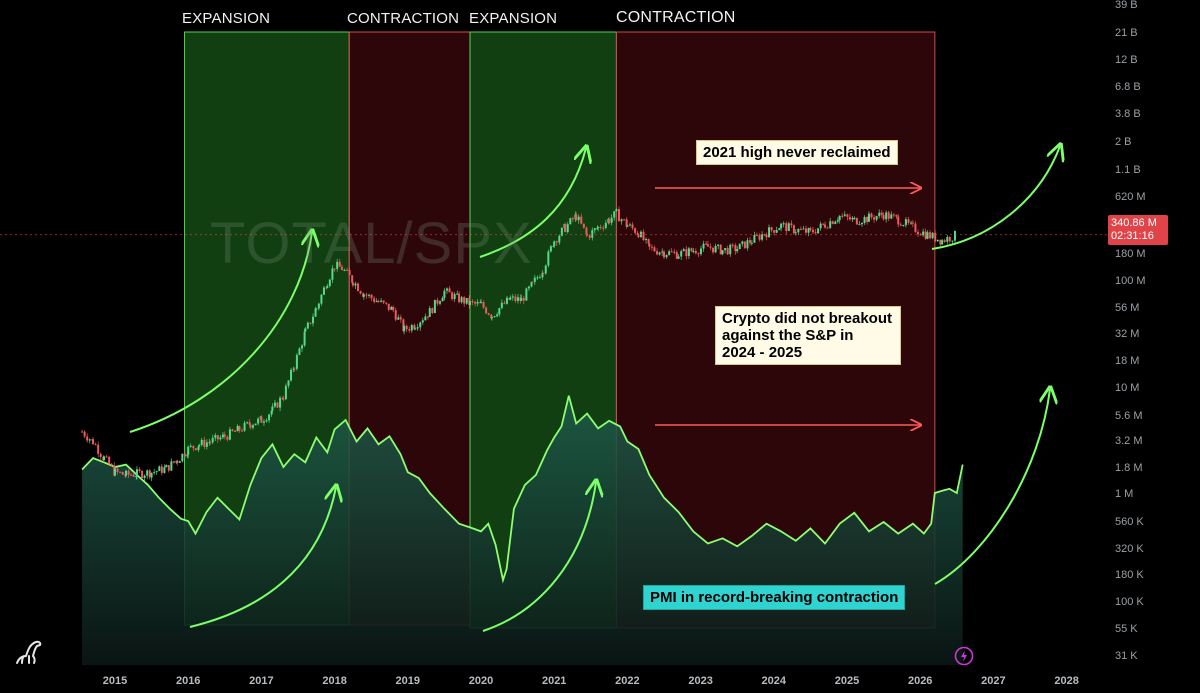 The image size is (1200, 693). I want to click on current-price-value: 340.86 M, so click(1134, 223).